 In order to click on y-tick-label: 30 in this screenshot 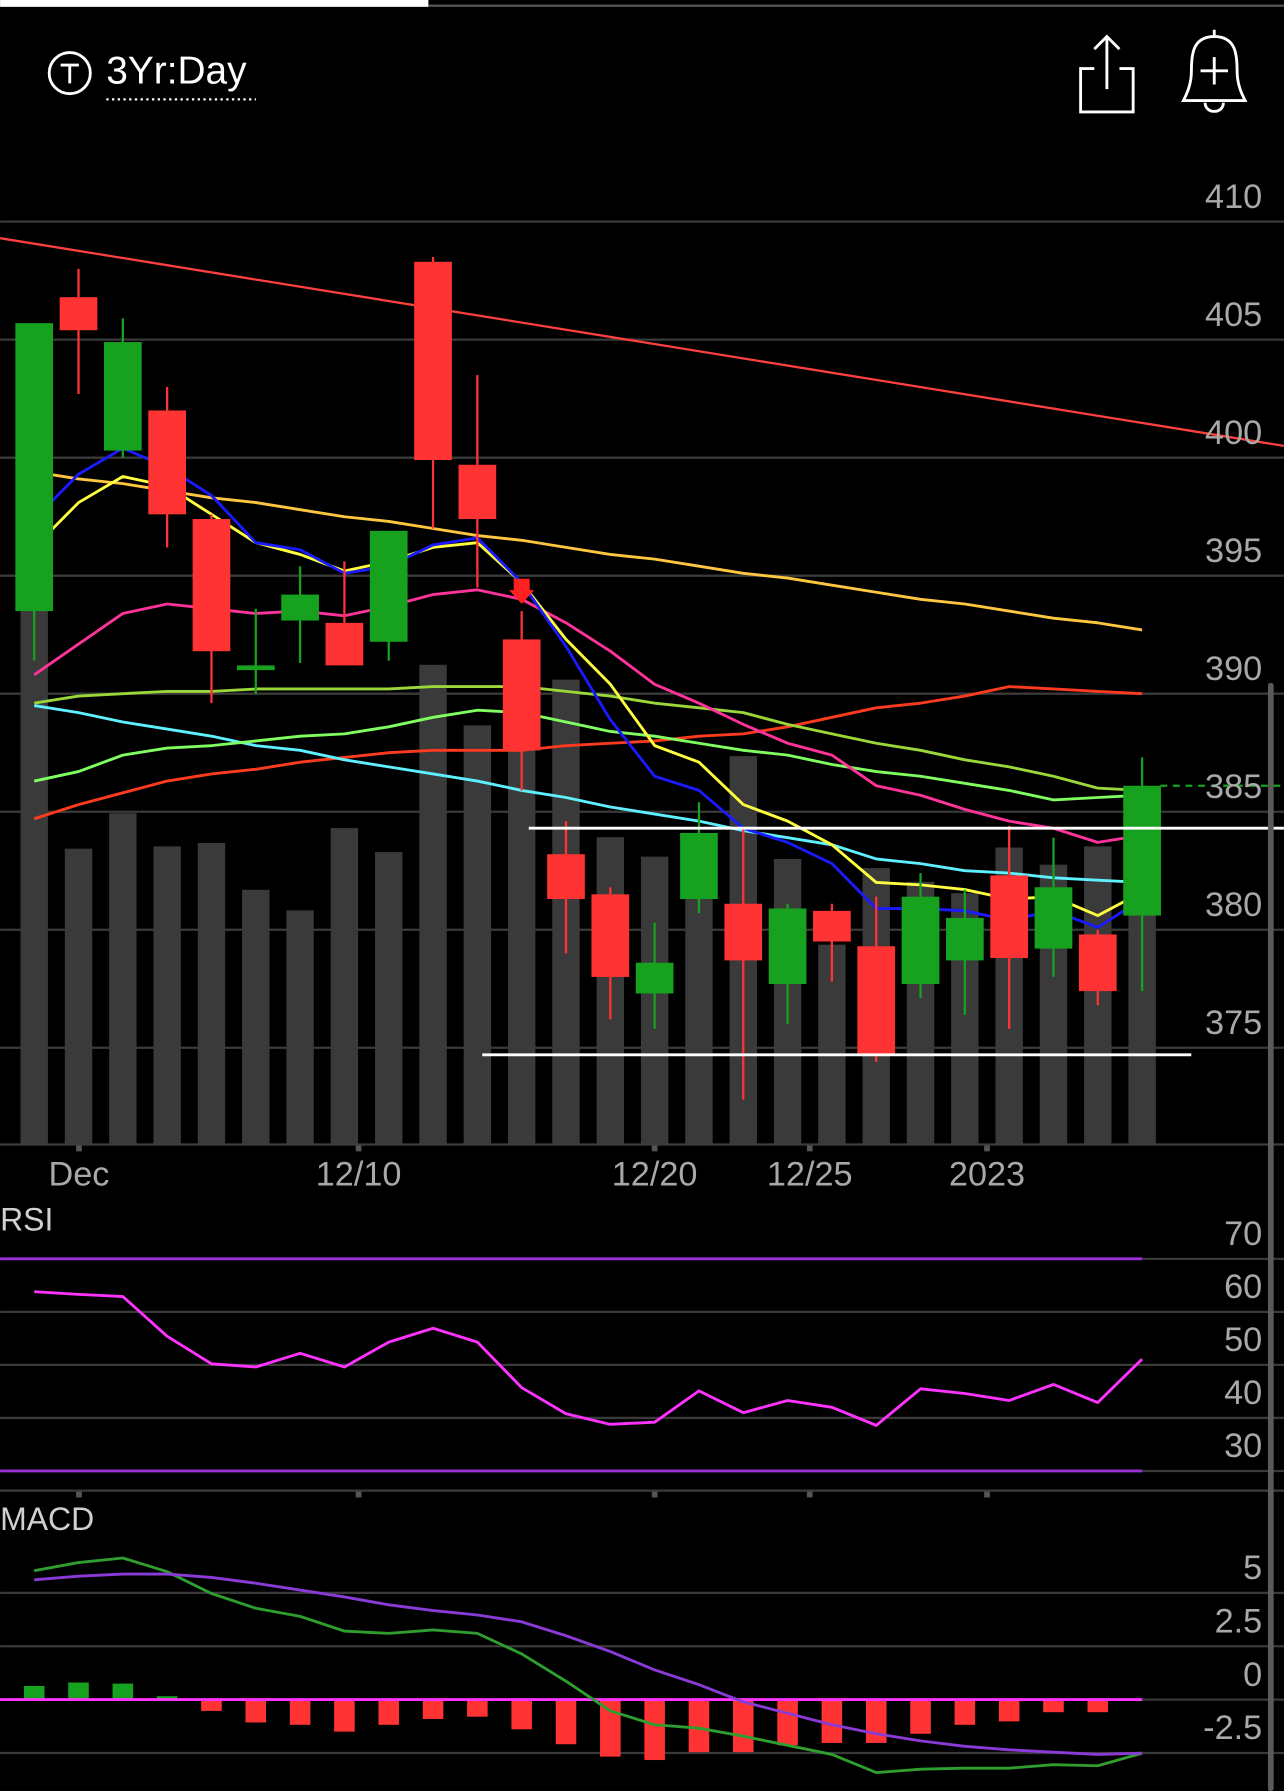, I will do `click(1243, 1446)`.